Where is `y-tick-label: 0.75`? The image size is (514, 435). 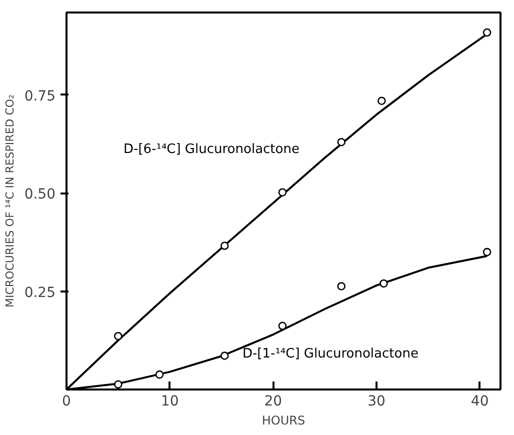
y-tick-label: 0.75 is located at coordinates (40, 96).